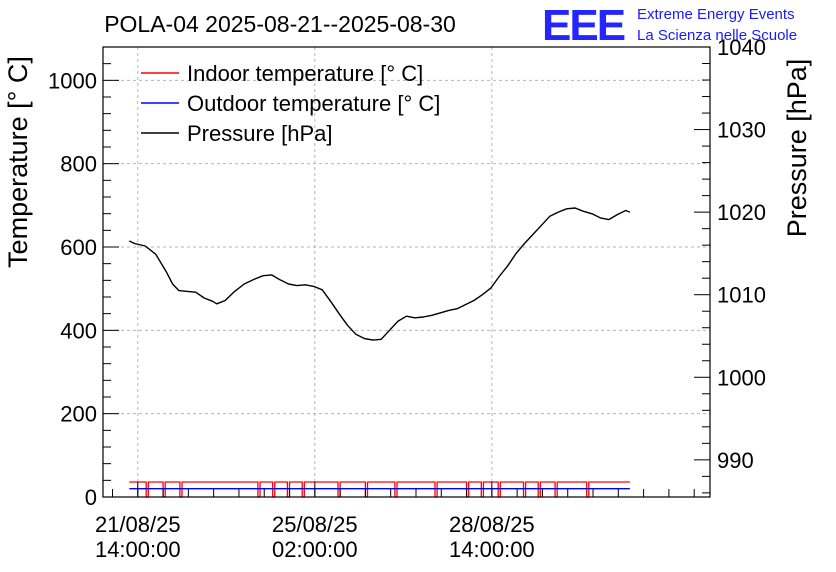 The image size is (836, 572). What do you see at coordinates (305, 73) in the screenshot?
I see `legend-label-0: Indoor temperature [° C]` at bounding box center [305, 73].